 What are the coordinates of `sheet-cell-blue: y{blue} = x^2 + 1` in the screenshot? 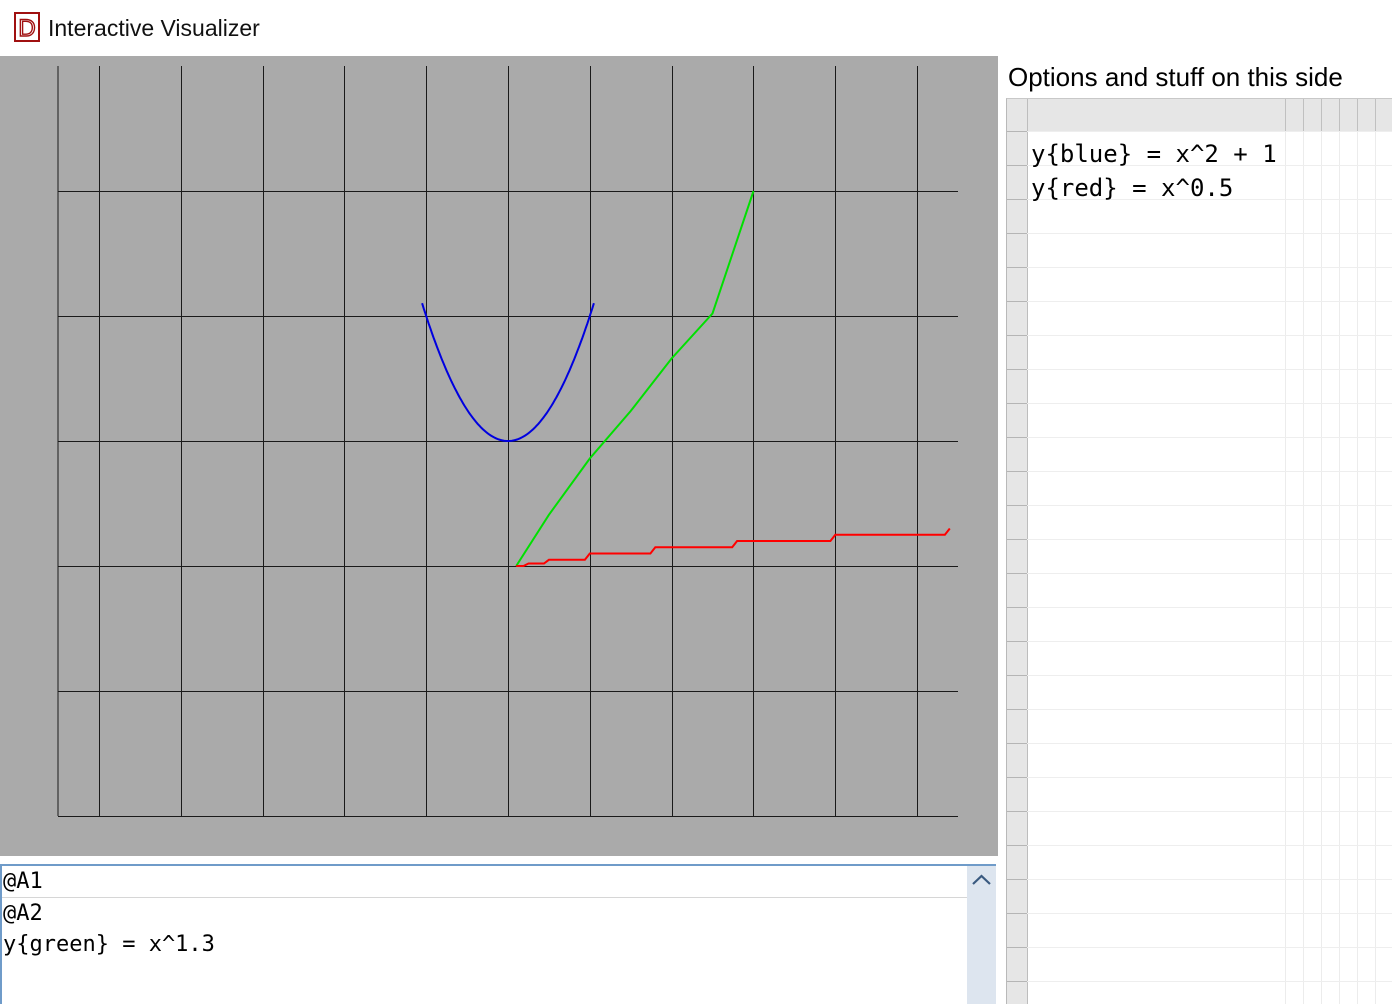 It's located at (1154, 154).